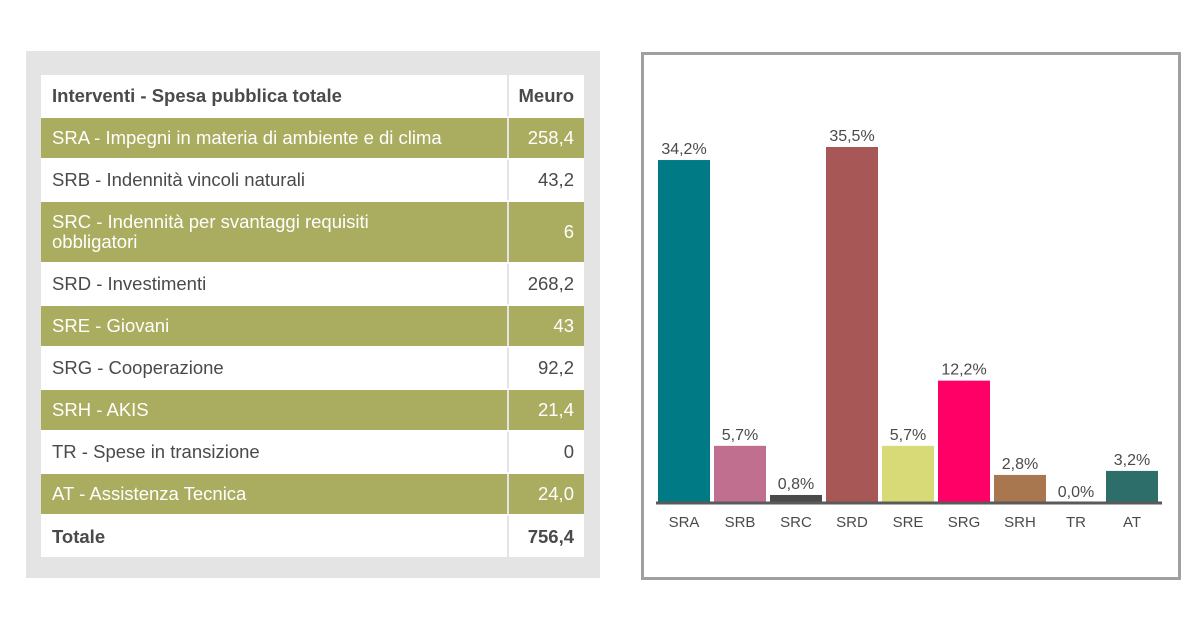  What do you see at coordinates (545, 494) in the screenshot?
I see `row-value: 24,0` at bounding box center [545, 494].